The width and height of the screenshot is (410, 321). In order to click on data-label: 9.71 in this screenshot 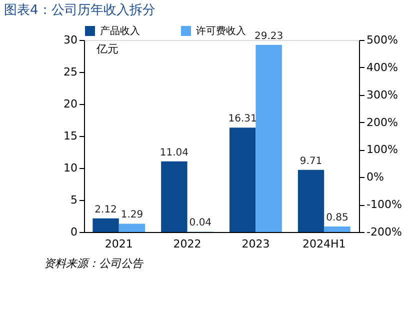, I will do `click(311, 161)`.